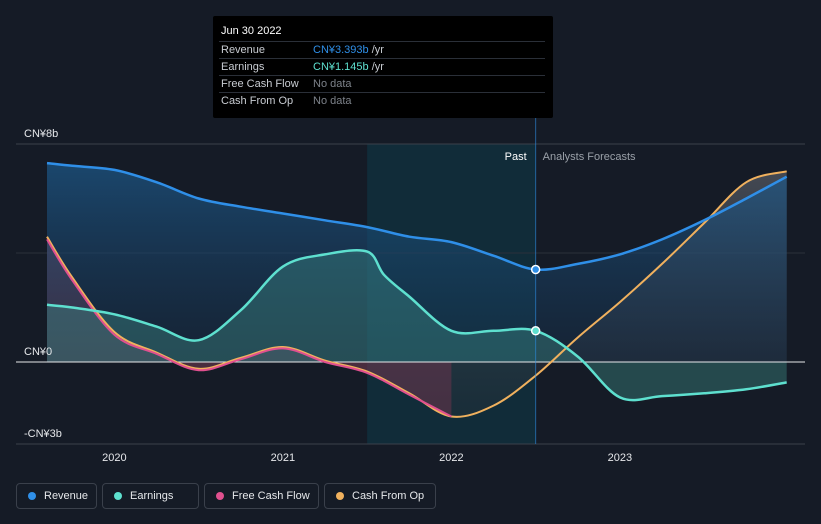  What do you see at coordinates (243, 50) in the screenshot?
I see `tooltip-label-revenue: Revenue` at bounding box center [243, 50].